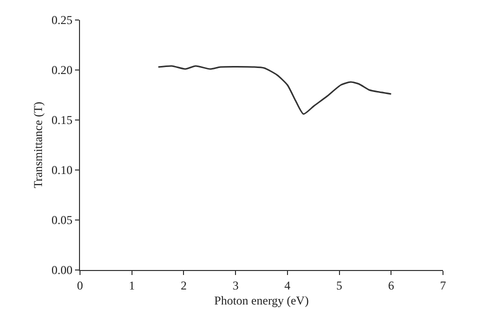  I want to click on x-tick-label: 5, so click(339, 285).